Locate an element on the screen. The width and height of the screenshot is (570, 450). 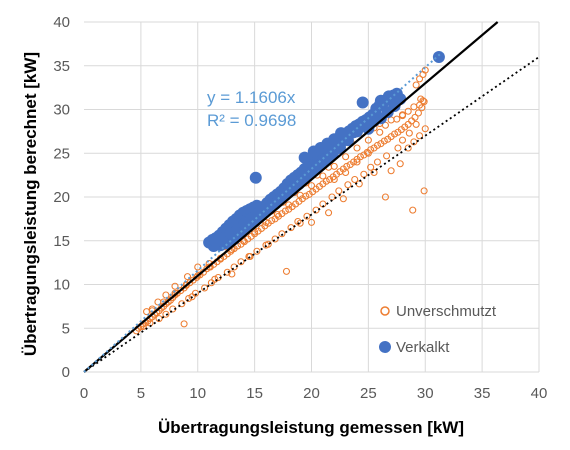
y-tick-label: 35 is located at coordinates (61, 66).